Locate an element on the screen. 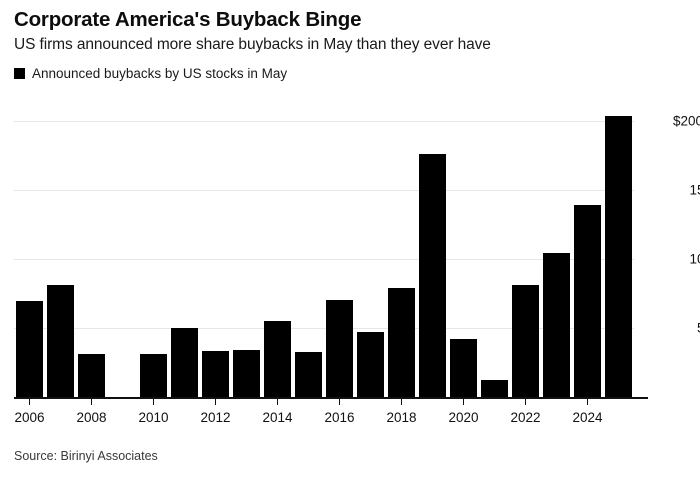  bar-2012 is located at coordinates (215, 374).